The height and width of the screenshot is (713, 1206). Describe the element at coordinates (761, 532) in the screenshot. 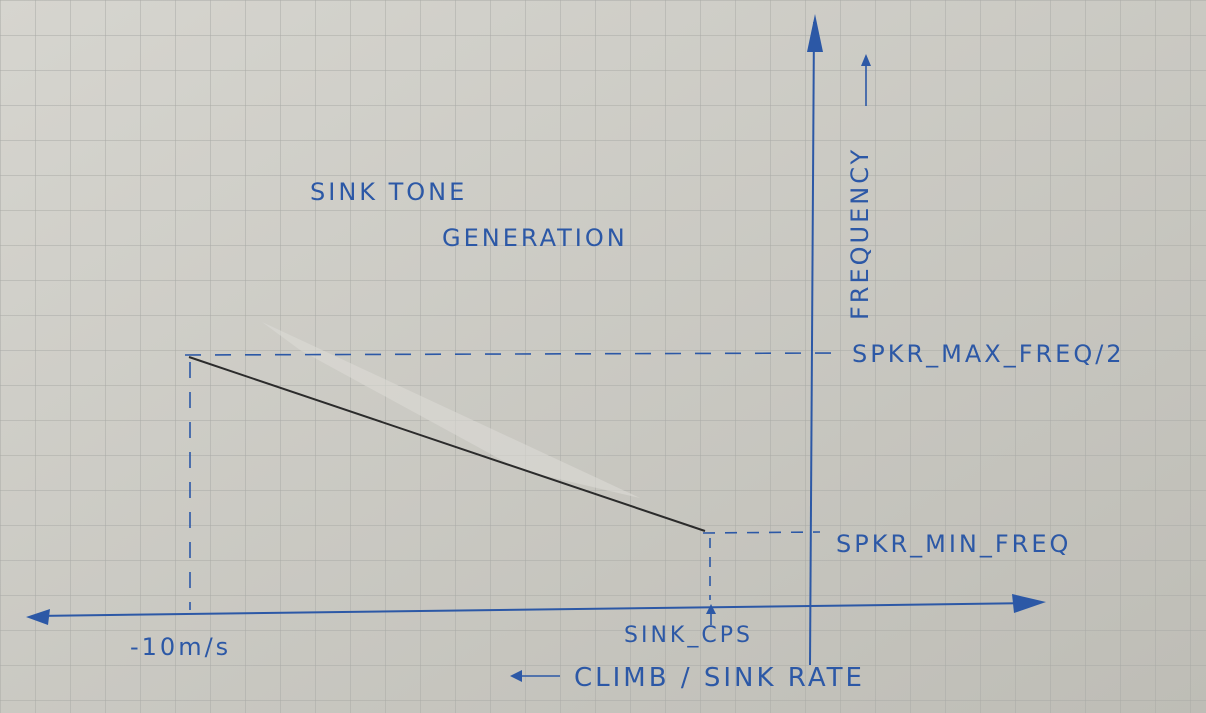

I see `min-freq-dashed-line` at that location.